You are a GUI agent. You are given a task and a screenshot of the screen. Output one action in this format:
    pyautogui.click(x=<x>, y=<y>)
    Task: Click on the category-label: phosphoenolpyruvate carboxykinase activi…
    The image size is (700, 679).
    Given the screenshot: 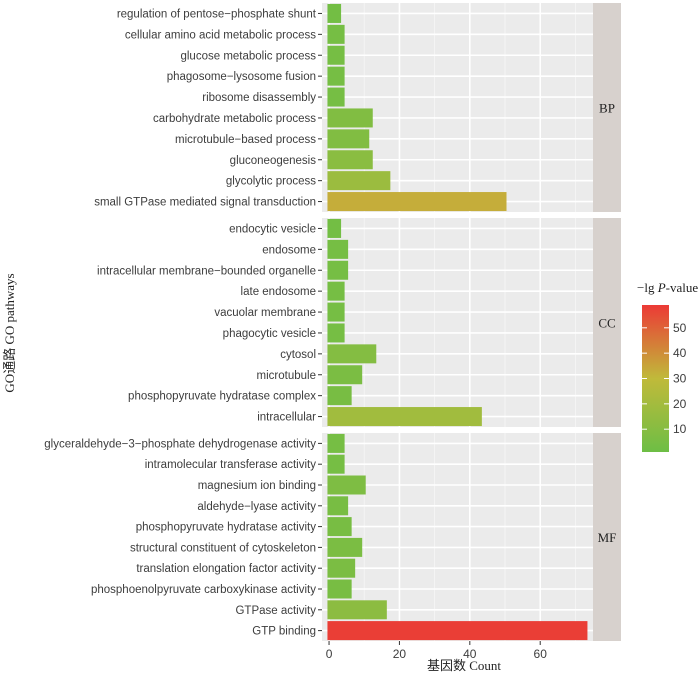 What is the action you would take?
    pyautogui.click(x=203, y=590)
    